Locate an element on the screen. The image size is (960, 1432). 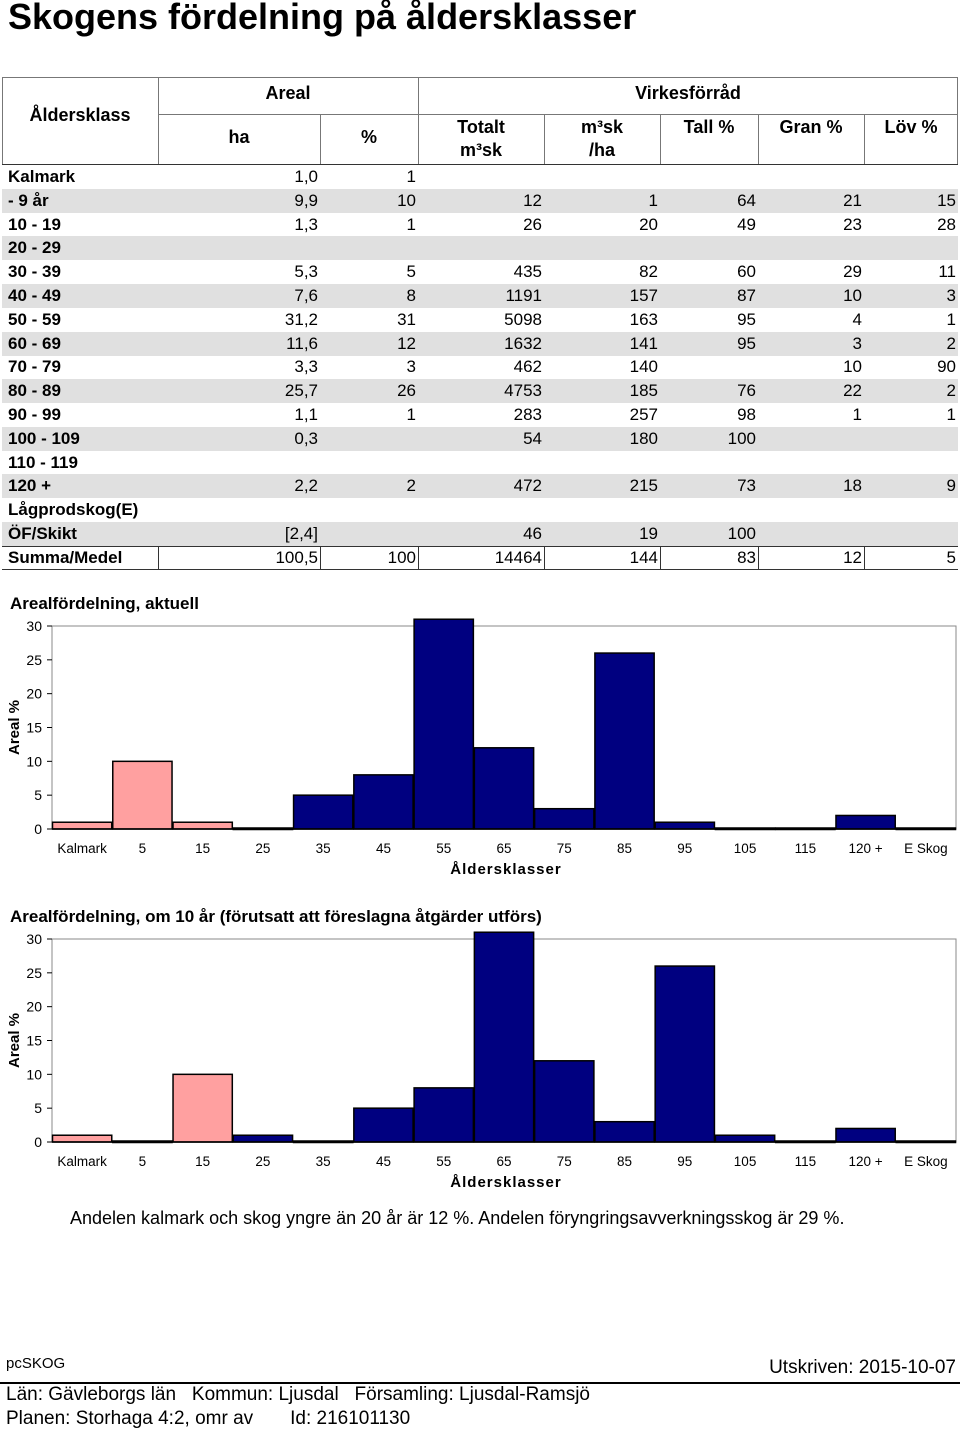
row-label: 120 + is located at coordinates (30, 486).